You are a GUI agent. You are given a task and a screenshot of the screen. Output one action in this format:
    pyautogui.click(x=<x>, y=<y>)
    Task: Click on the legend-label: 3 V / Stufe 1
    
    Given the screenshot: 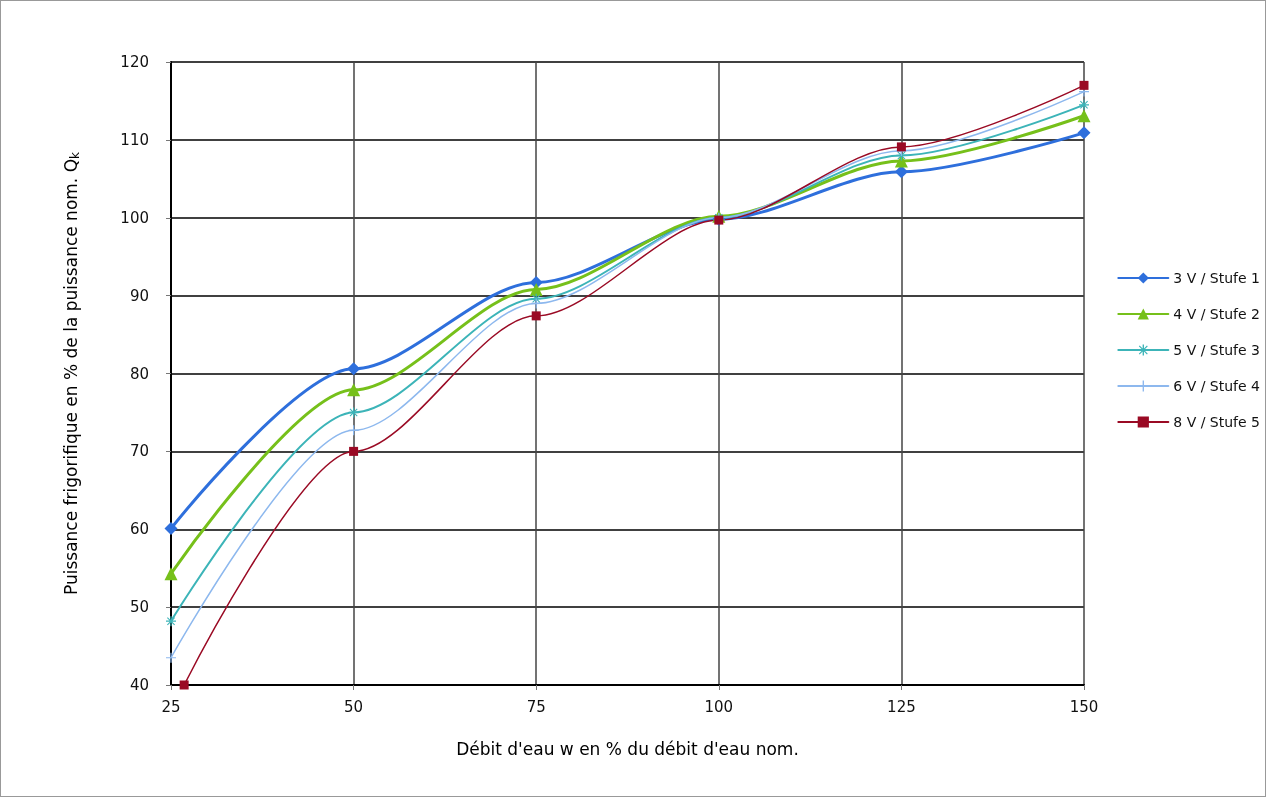 What is the action you would take?
    pyautogui.click(x=1216, y=278)
    